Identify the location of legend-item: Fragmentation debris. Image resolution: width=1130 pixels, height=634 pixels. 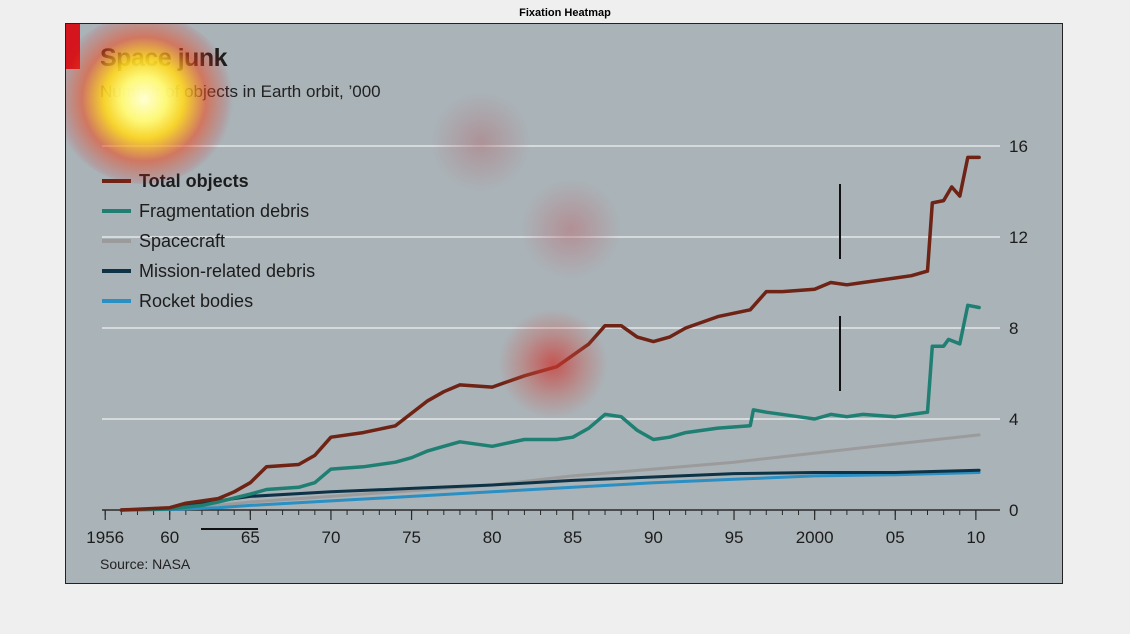
(208, 211).